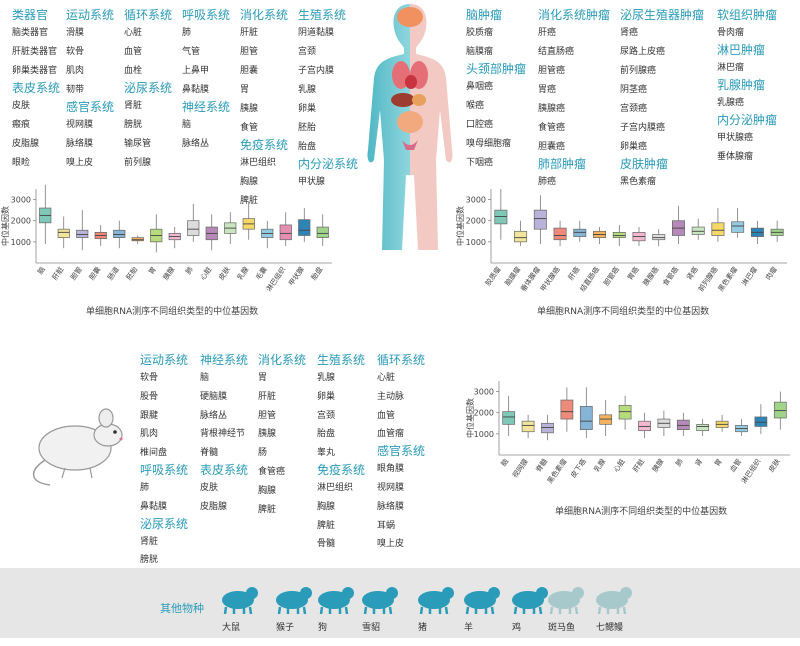 The width and height of the screenshot is (800, 646). What do you see at coordinates (401, 360) in the screenshot?
I see `mouse-category-heading: 循环系统` at bounding box center [401, 360].